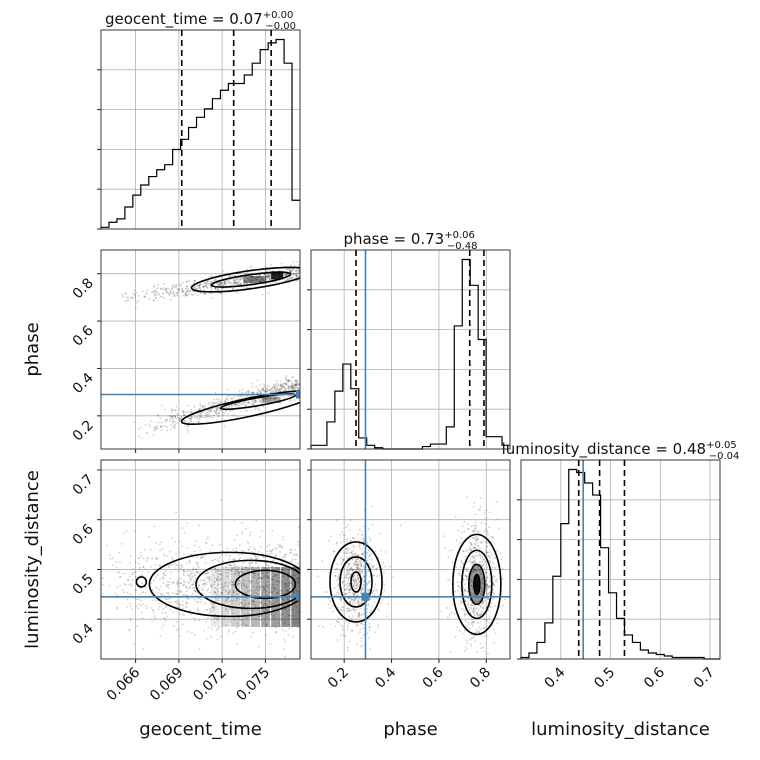  What do you see at coordinates (200, 349) in the screenshot?
I see `pair-phase-geocent-frame` at bounding box center [200, 349].